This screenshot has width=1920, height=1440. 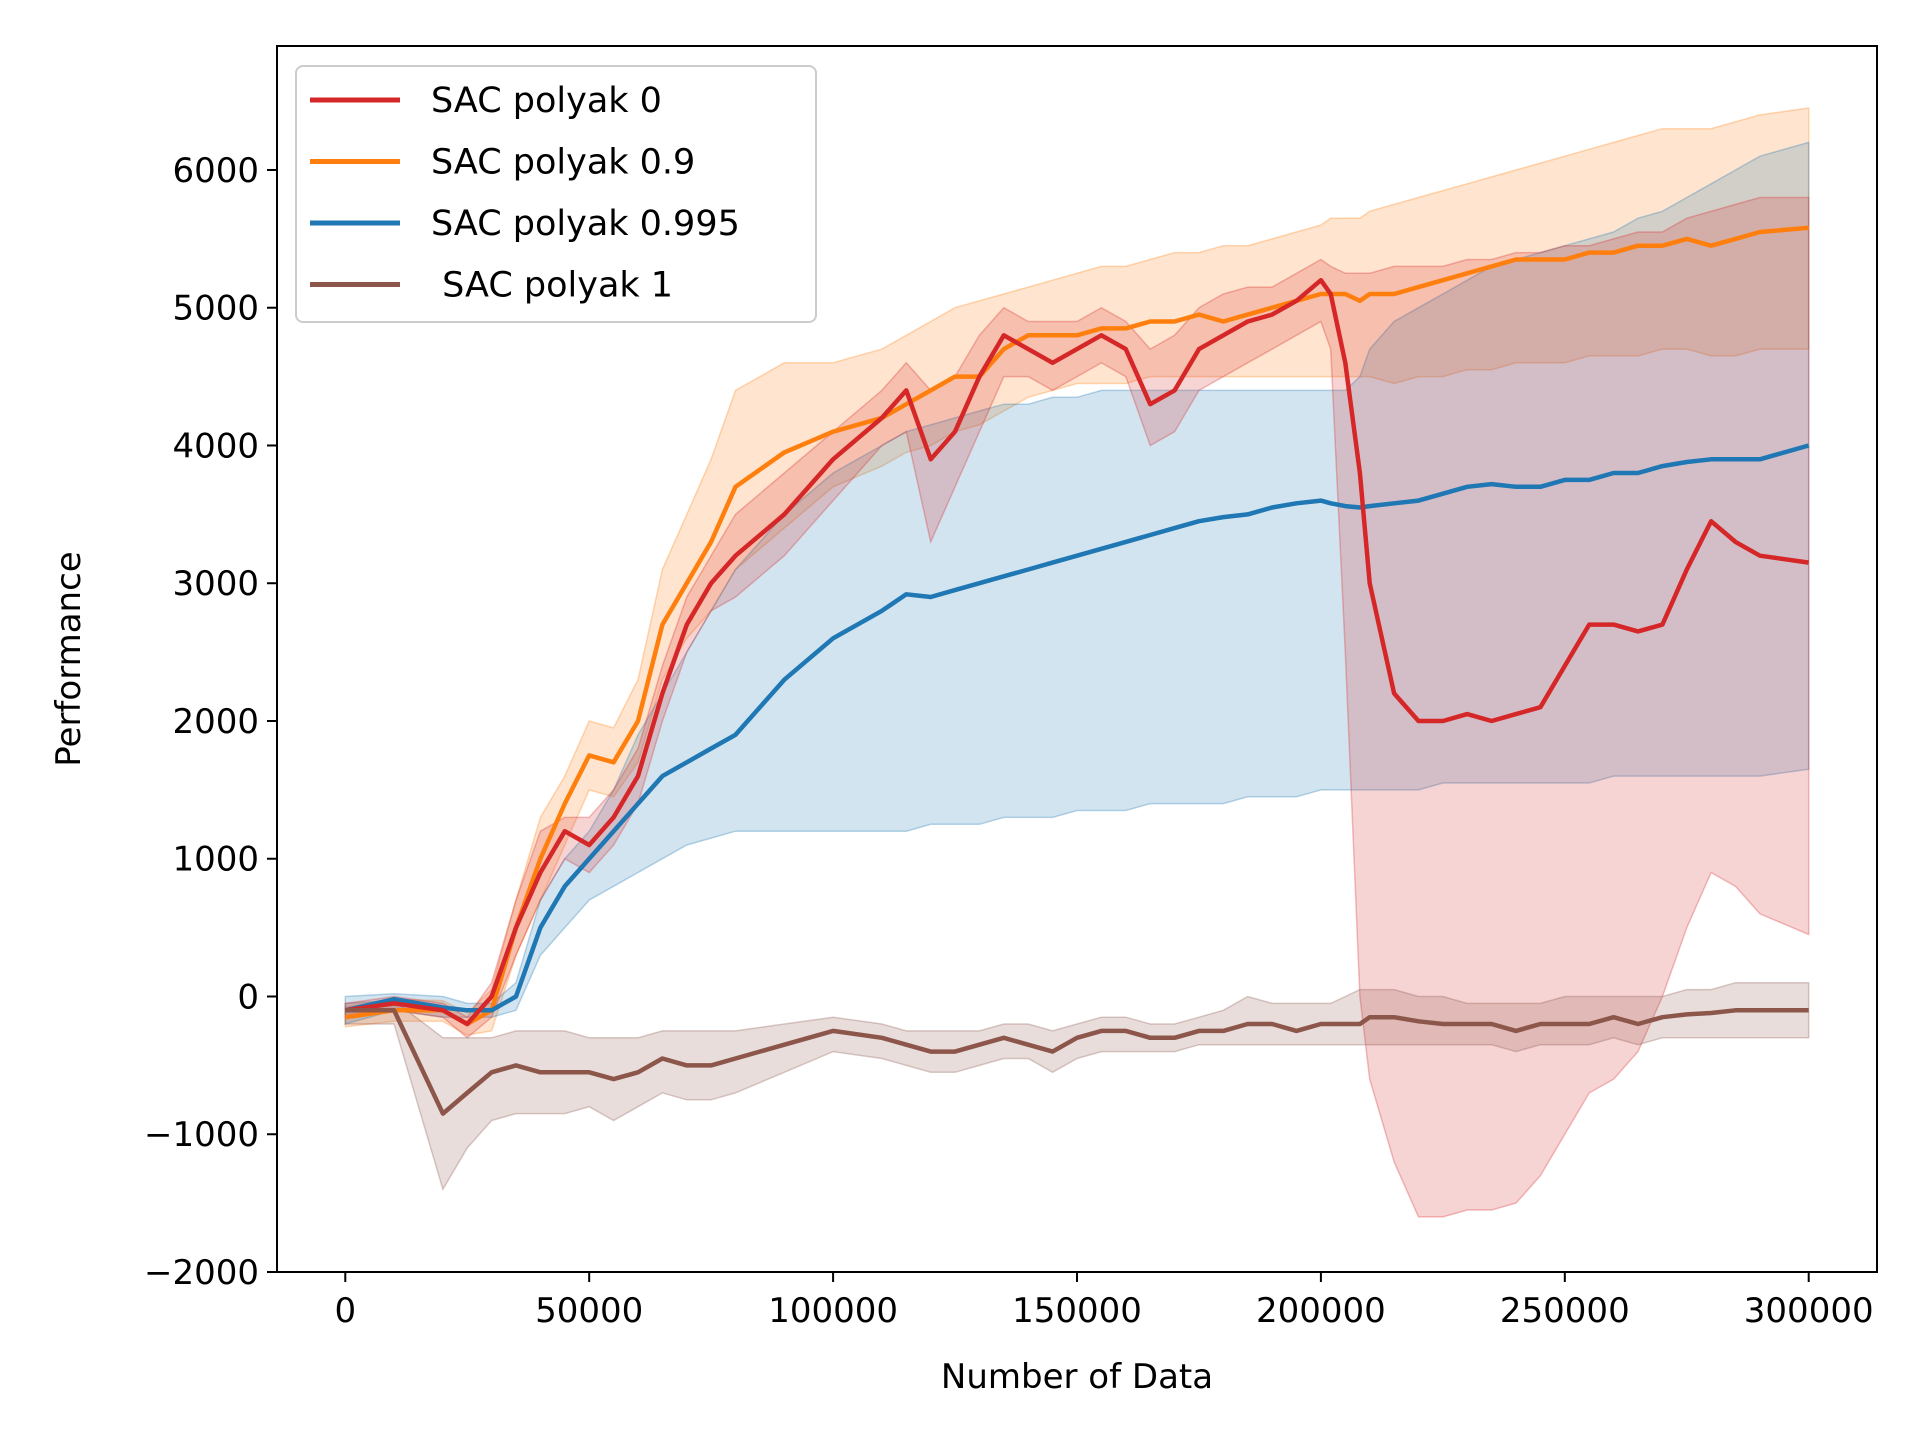 What do you see at coordinates (1077, 1311) in the screenshot?
I see `x-tick-label: 150000` at bounding box center [1077, 1311].